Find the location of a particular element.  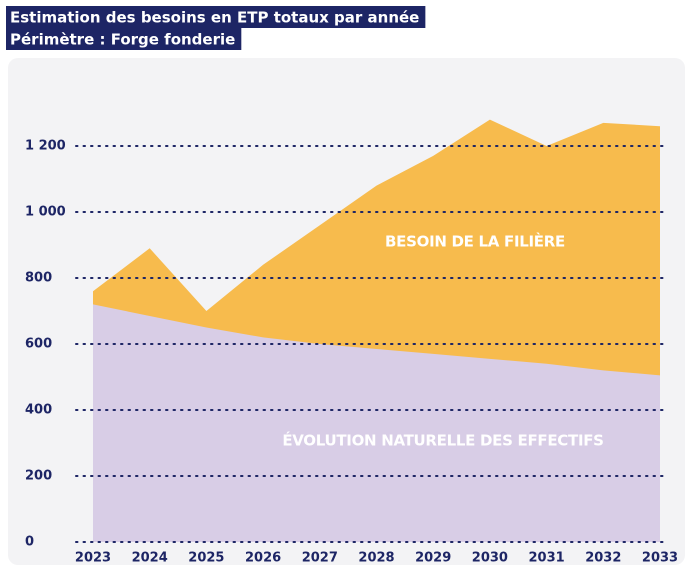

x-tick-label: 2028 is located at coordinates (376, 558).